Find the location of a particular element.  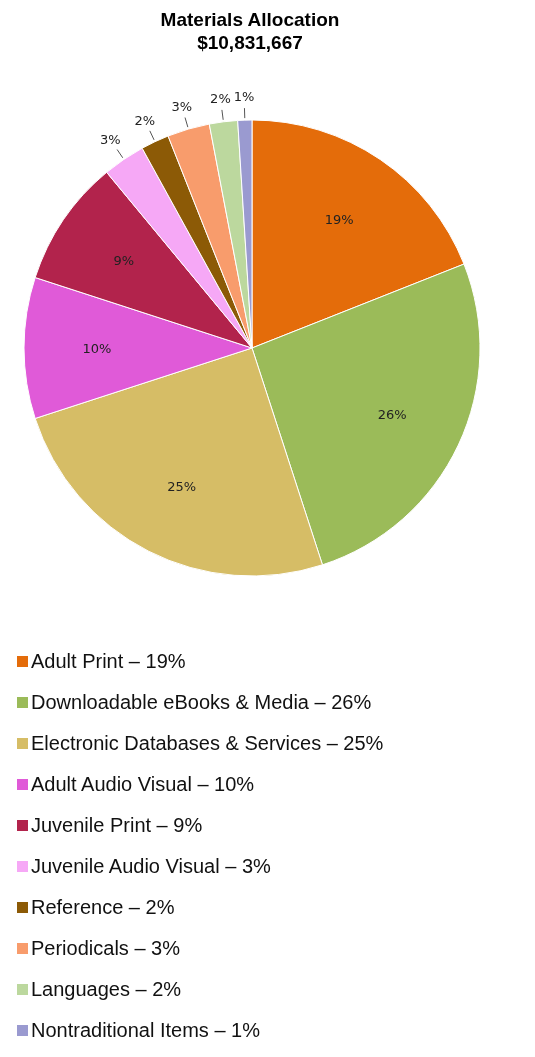

data-label: 25% is located at coordinates (182, 486).